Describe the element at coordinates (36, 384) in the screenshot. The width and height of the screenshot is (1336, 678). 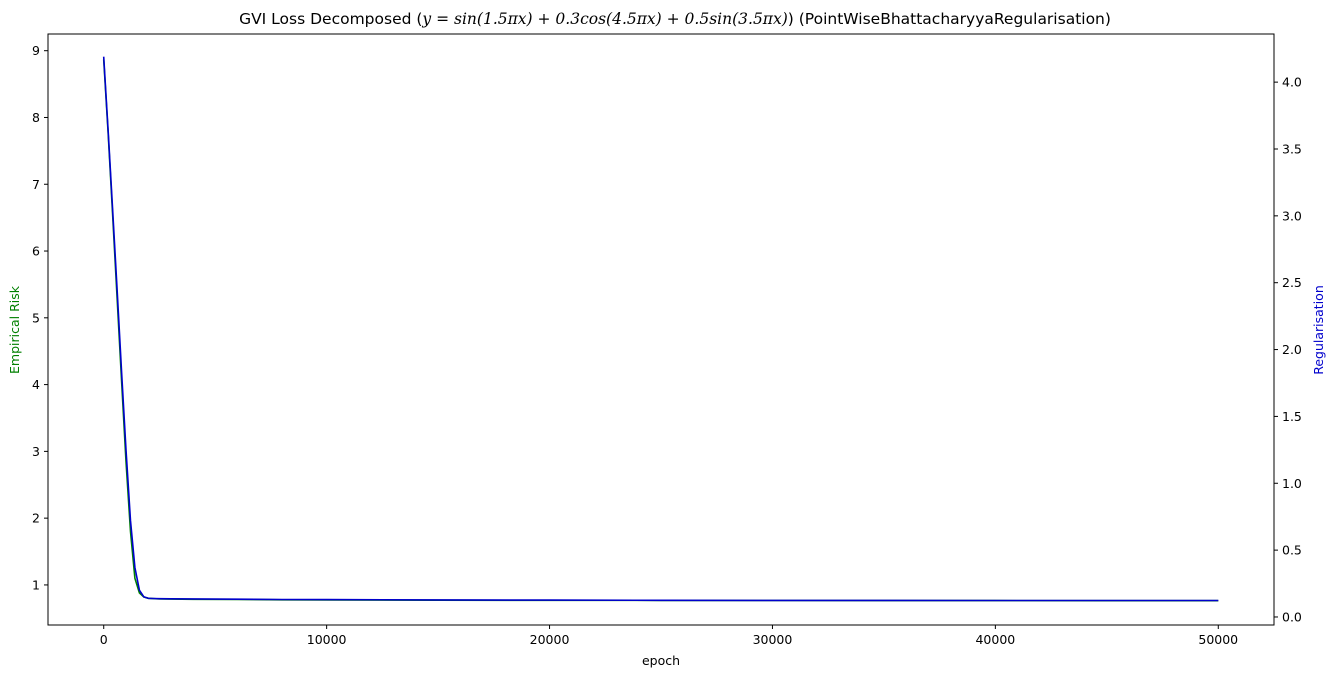
I see `left-y-tick-label: 4` at that location.